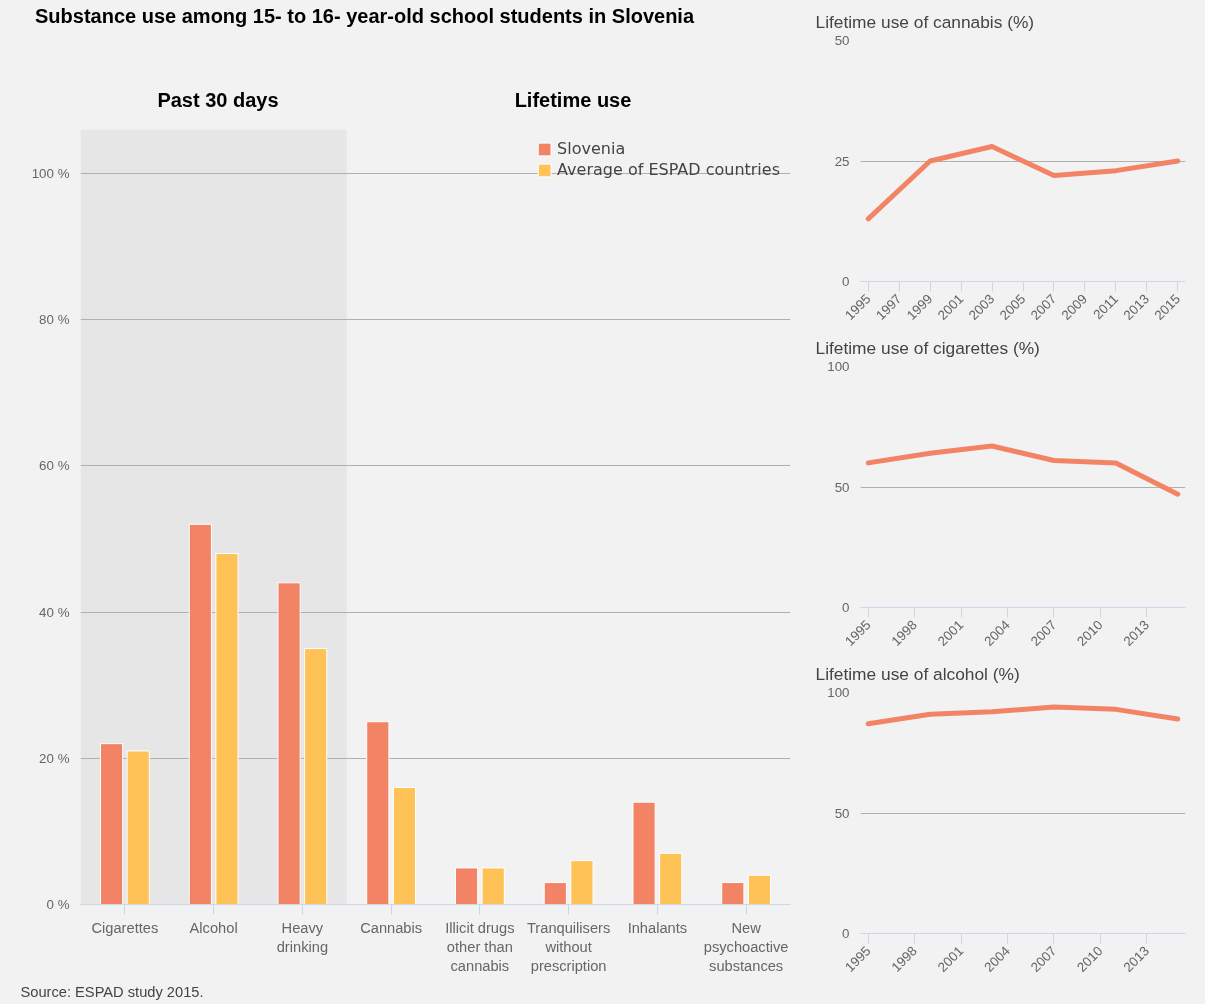  Describe the element at coordinates (54, 320) in the screenshot. I see `y-tick-label: 80 %` at that location.